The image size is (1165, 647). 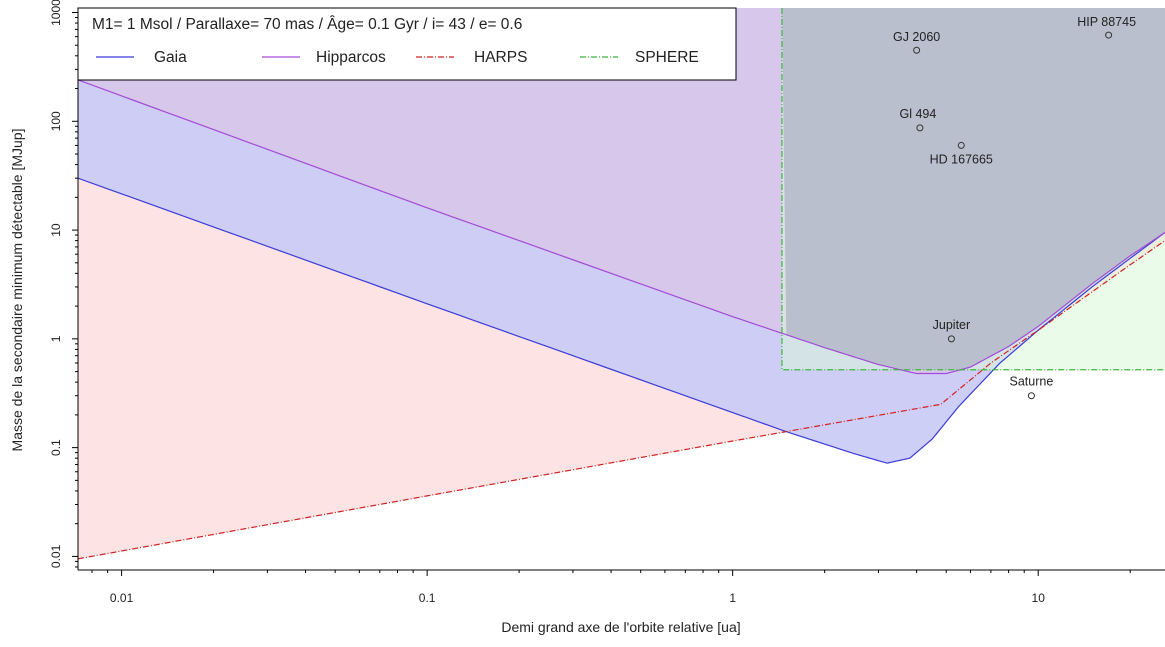 What do you see at coordinates (667, 57) in the screenshot?
I see `legend-label-sphere: SPHERE` at bounding box center [667, 57].